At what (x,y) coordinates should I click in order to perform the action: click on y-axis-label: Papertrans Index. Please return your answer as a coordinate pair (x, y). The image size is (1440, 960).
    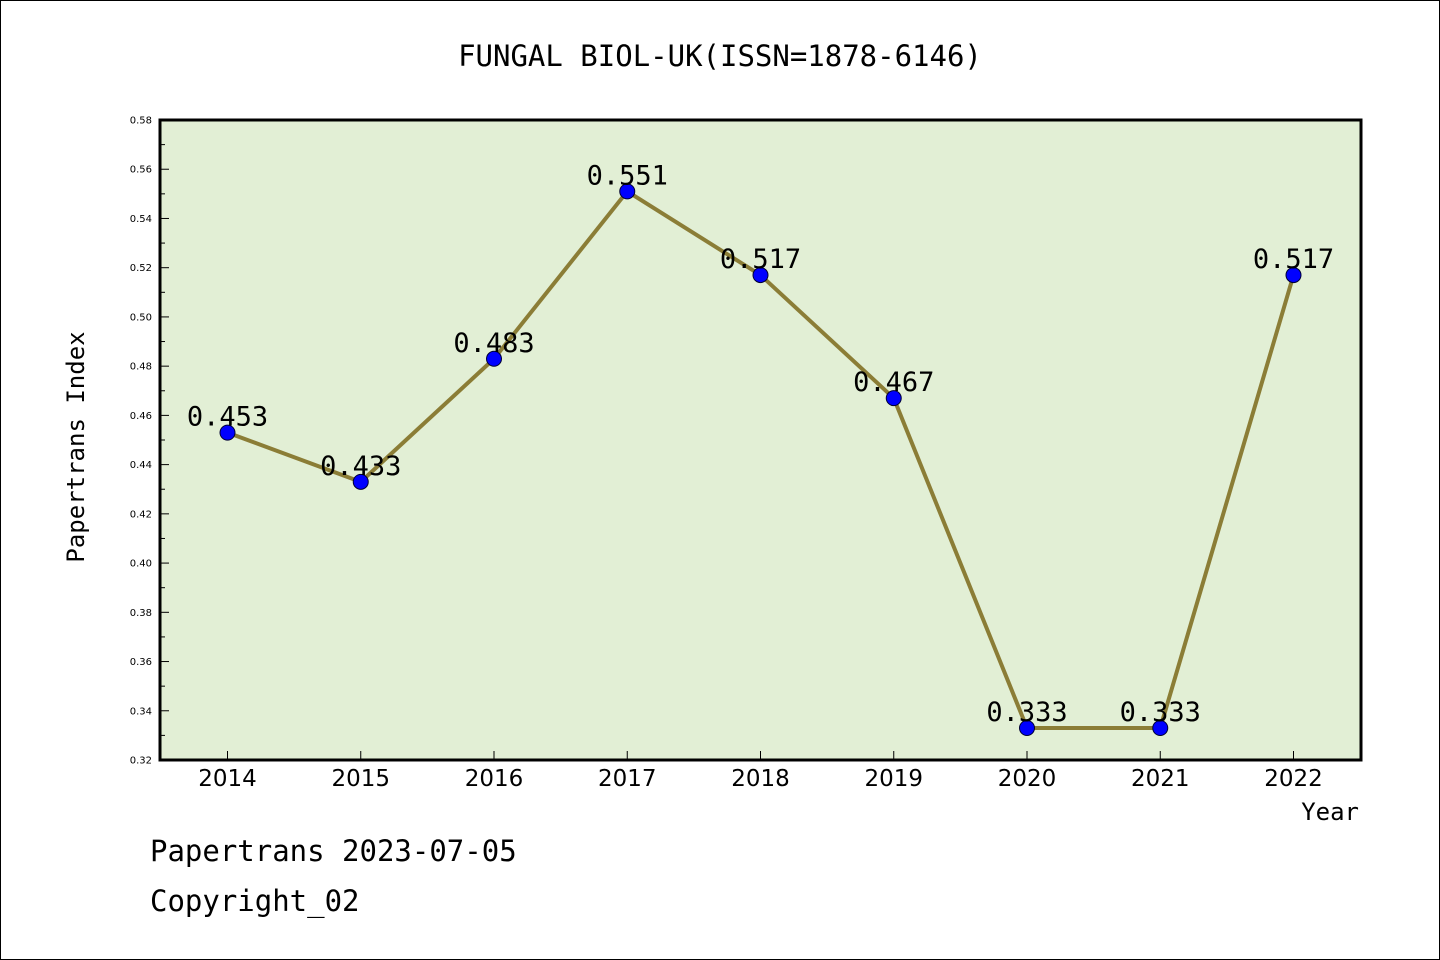
    Looking at the image, I should click on (76, 446).